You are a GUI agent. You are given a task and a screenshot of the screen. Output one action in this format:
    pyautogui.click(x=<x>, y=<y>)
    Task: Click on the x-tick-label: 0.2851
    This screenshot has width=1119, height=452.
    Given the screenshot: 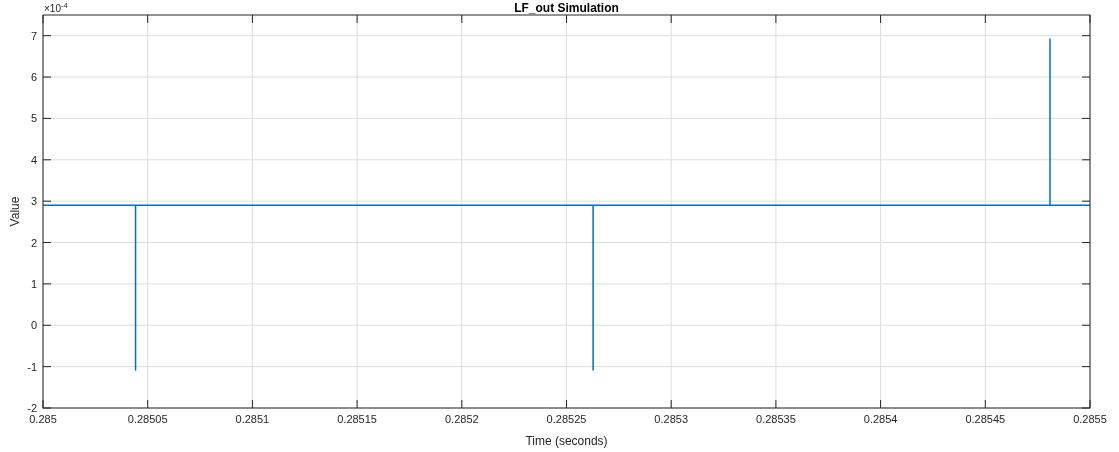 What is the action you would take?
    pyautogui.click(x=252, y=419)
    